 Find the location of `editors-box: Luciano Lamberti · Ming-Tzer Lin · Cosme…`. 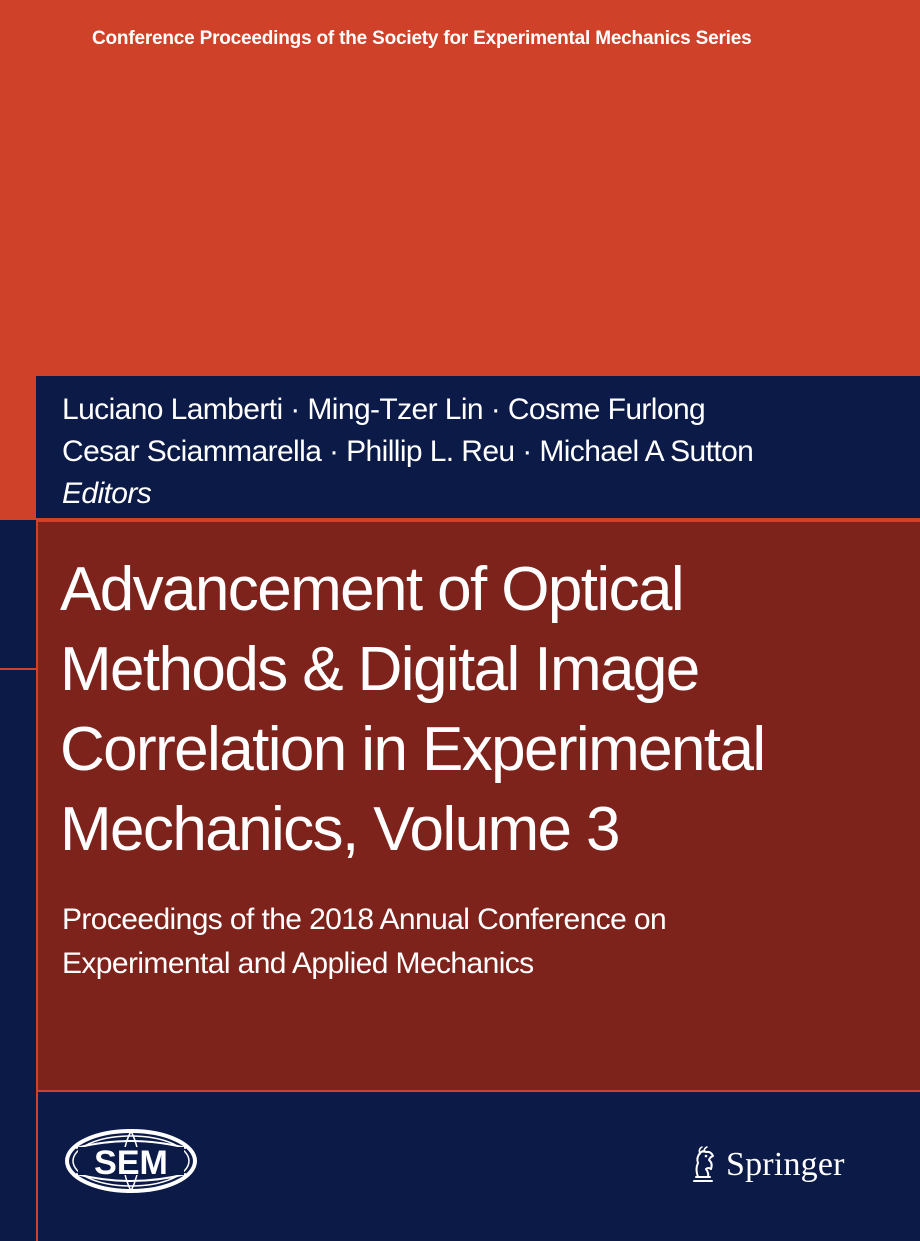

editors-box: Luciano Lamberti · Ming-Tzer Lin · Cosme… is located at coordinates (478, 447).